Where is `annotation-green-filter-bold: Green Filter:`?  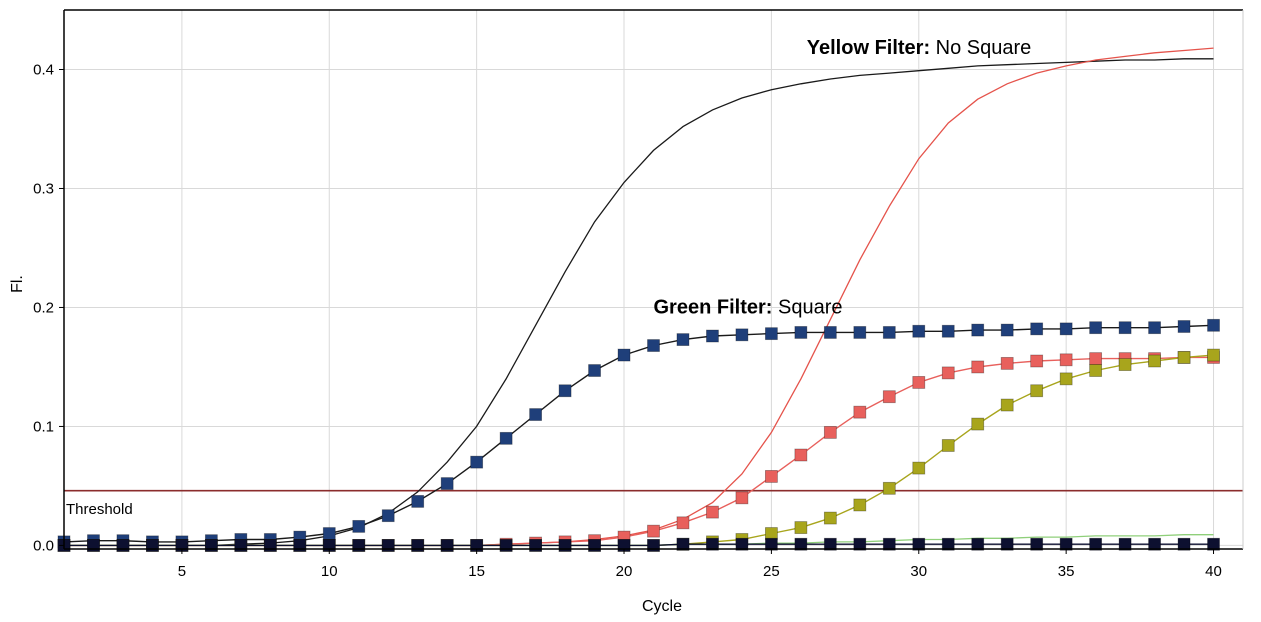
annotation-green-filter-bold: Green Filter: is located at coordinates (713, 307).